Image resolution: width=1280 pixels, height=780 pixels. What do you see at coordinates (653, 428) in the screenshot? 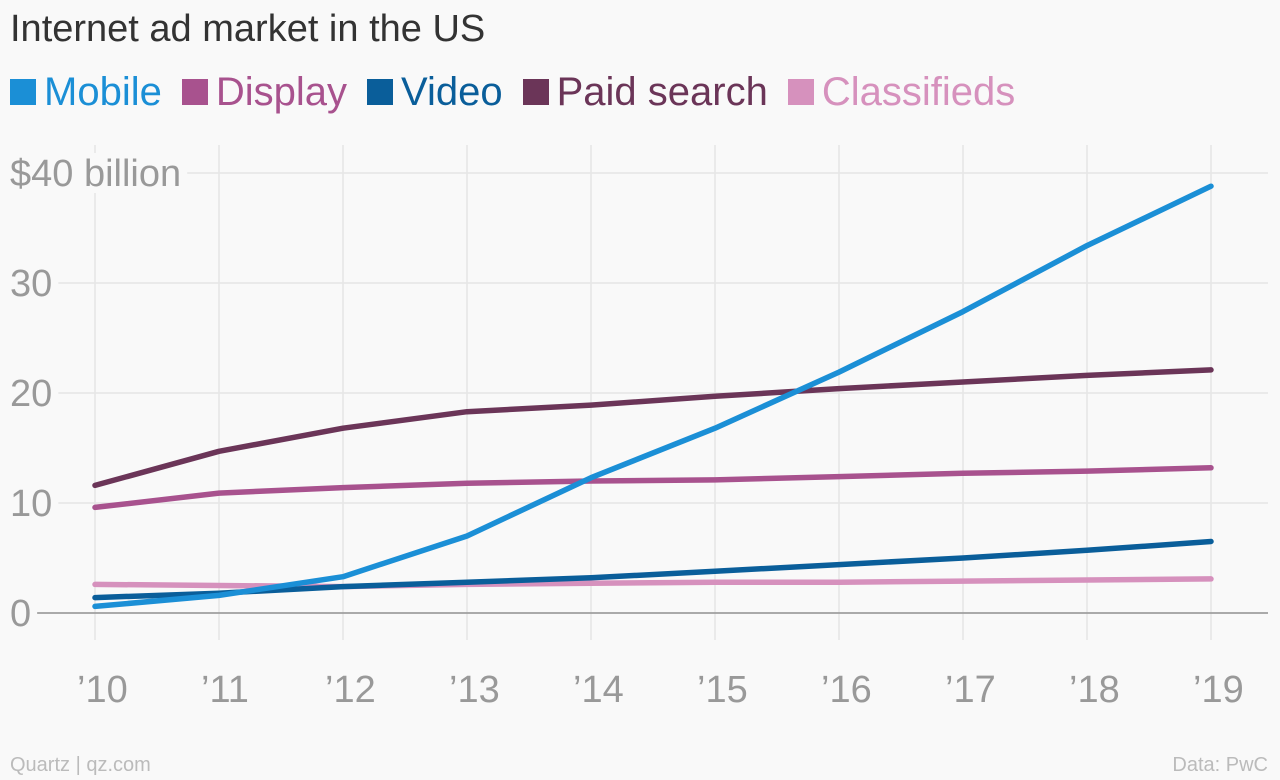
I see `series-line-paid-search` at bounding box center [653, 428].